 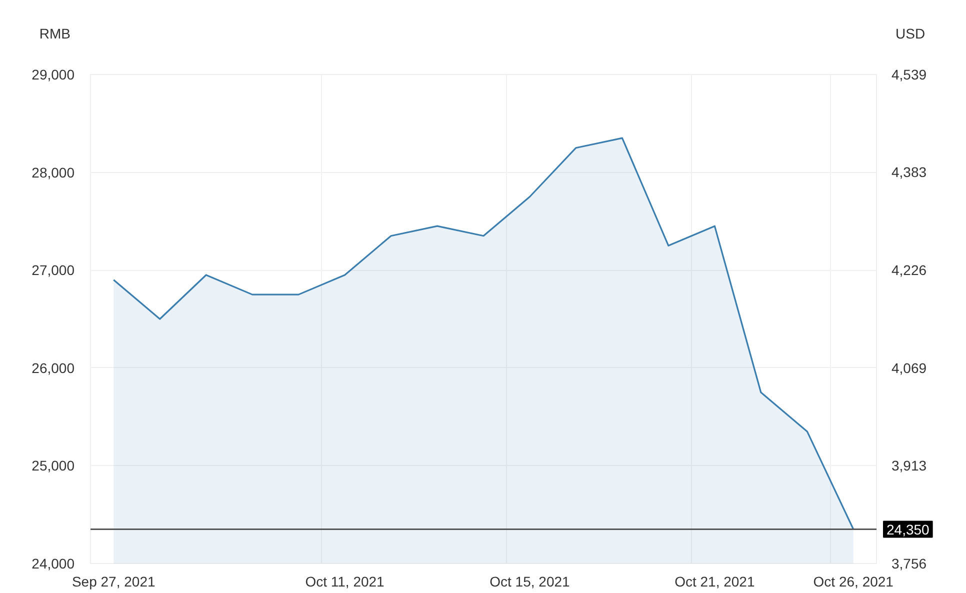 I want to click on y2-tick-label: 4,539, so click(x=909, y=74).